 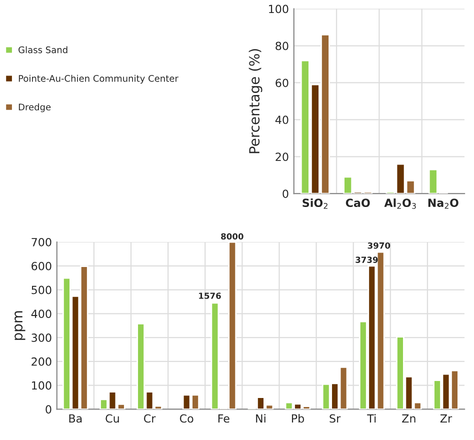 What do you see at coordinates (42, 361) in the screenshot?
I see `y-tick-label: 200` at bounding box center [42, 361].